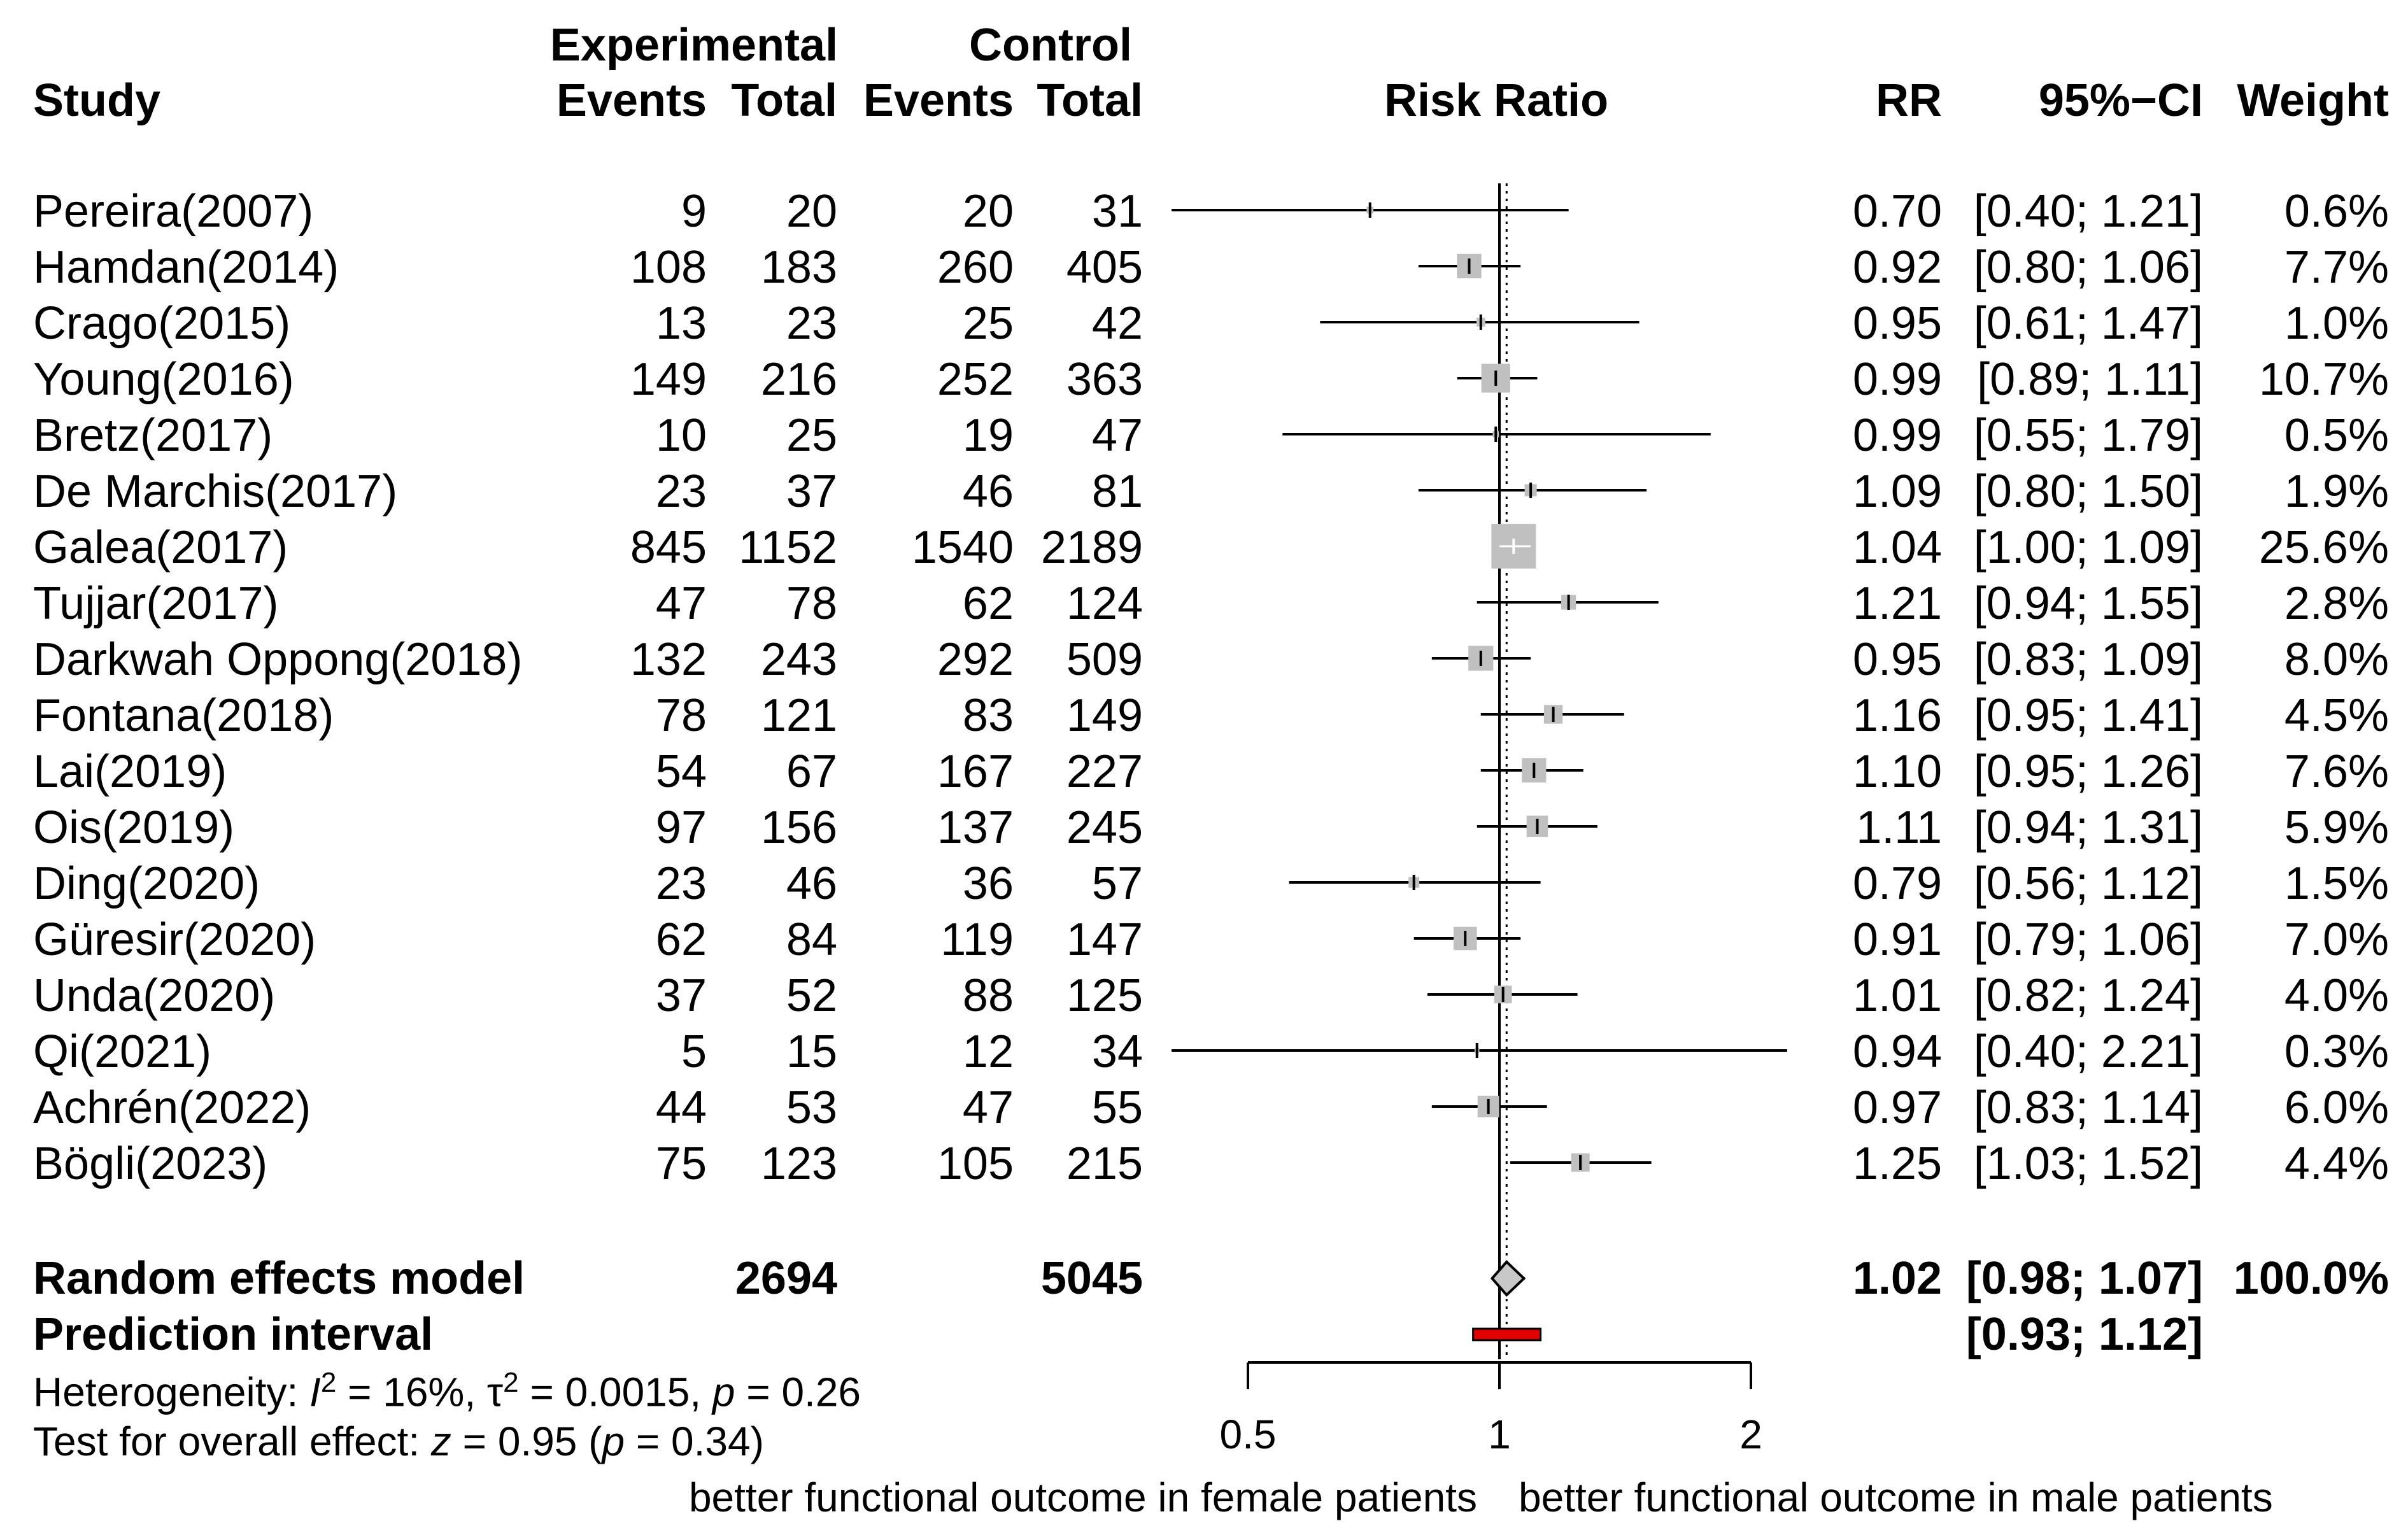 Image resolution: width=2408 pixels, height=1535 pixels. What do you see at coordinates (1050, 45) in the screenshot?
I see `control-header: Control` at bounding box center [1050, 45].